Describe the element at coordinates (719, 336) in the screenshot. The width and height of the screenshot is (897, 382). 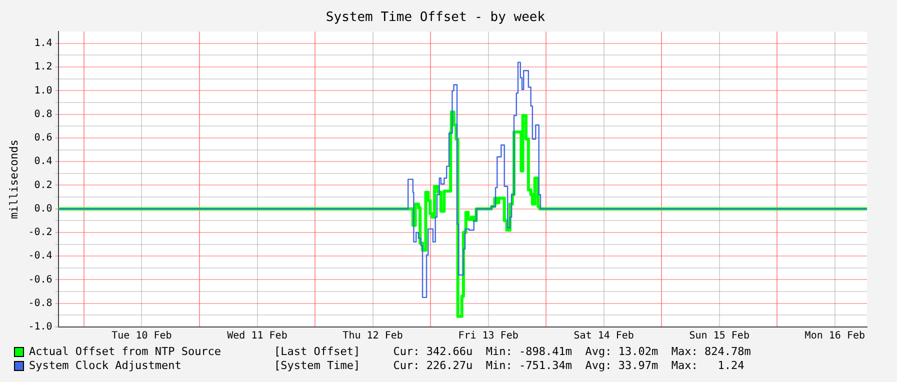
I see `x-tick-label: Sun 15 Feb` at that location.